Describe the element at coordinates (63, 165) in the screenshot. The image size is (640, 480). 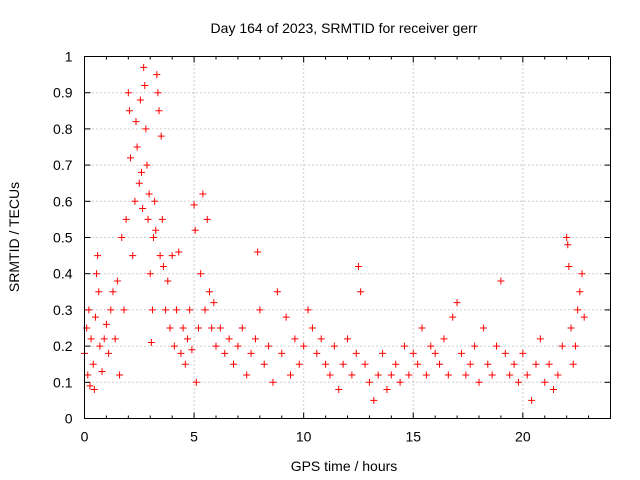
I see `y-tick-label: 0.7` at that location.